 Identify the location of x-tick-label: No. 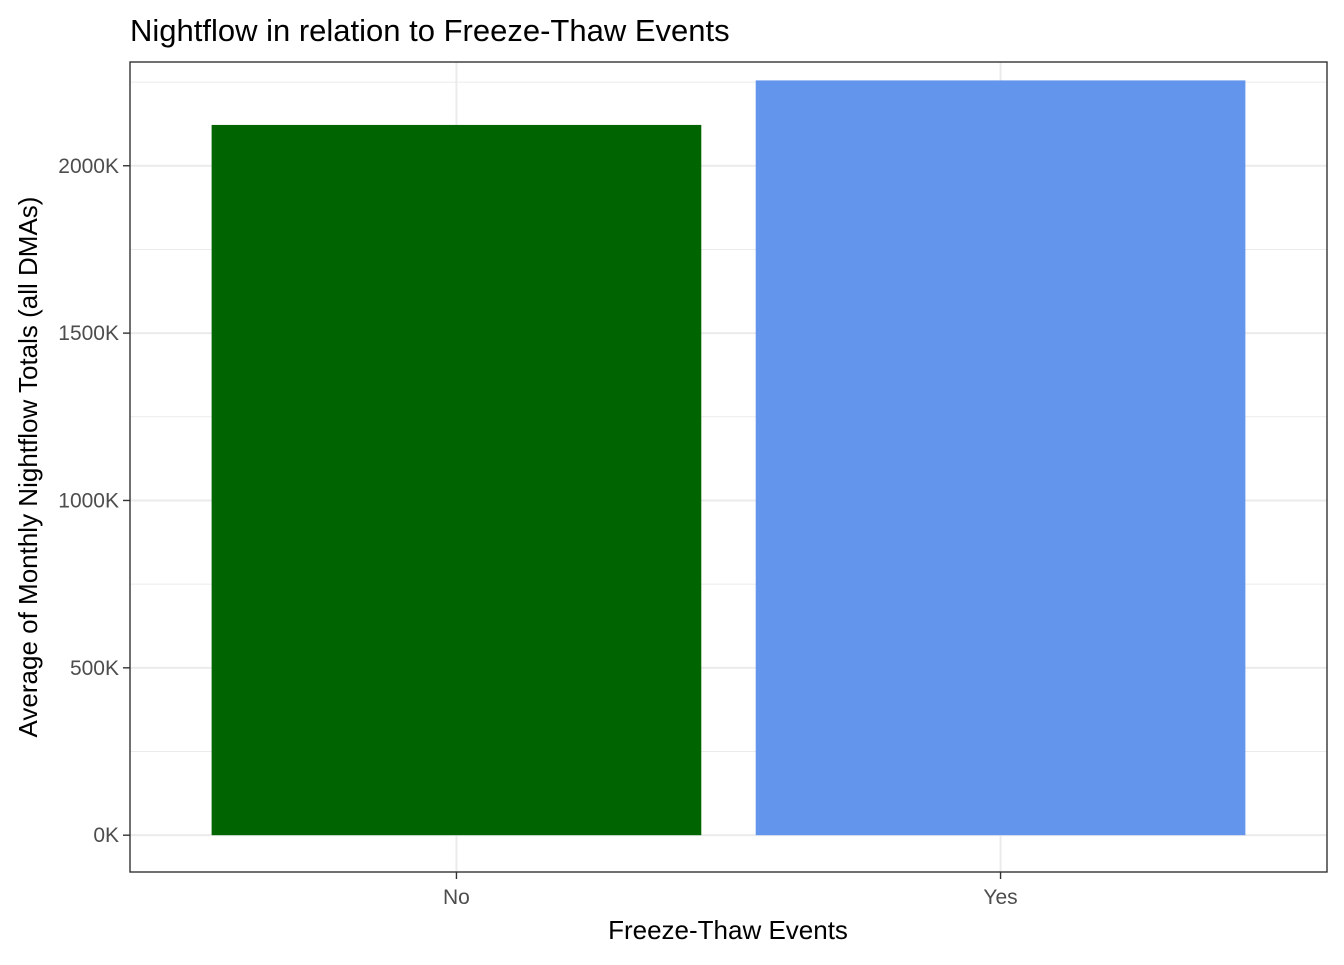
(456, 897).